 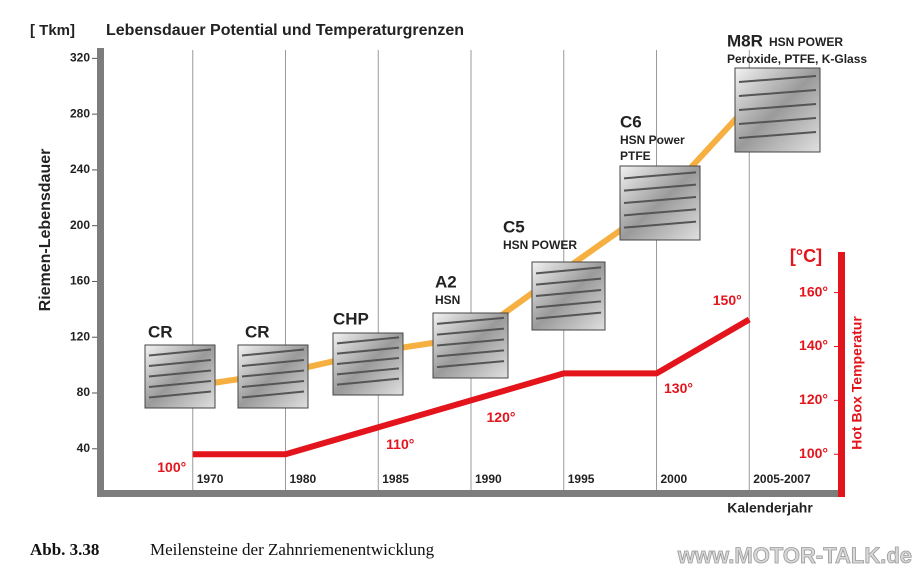 I want to click on x-tick-label: 1990, so click(x=488, y=479).